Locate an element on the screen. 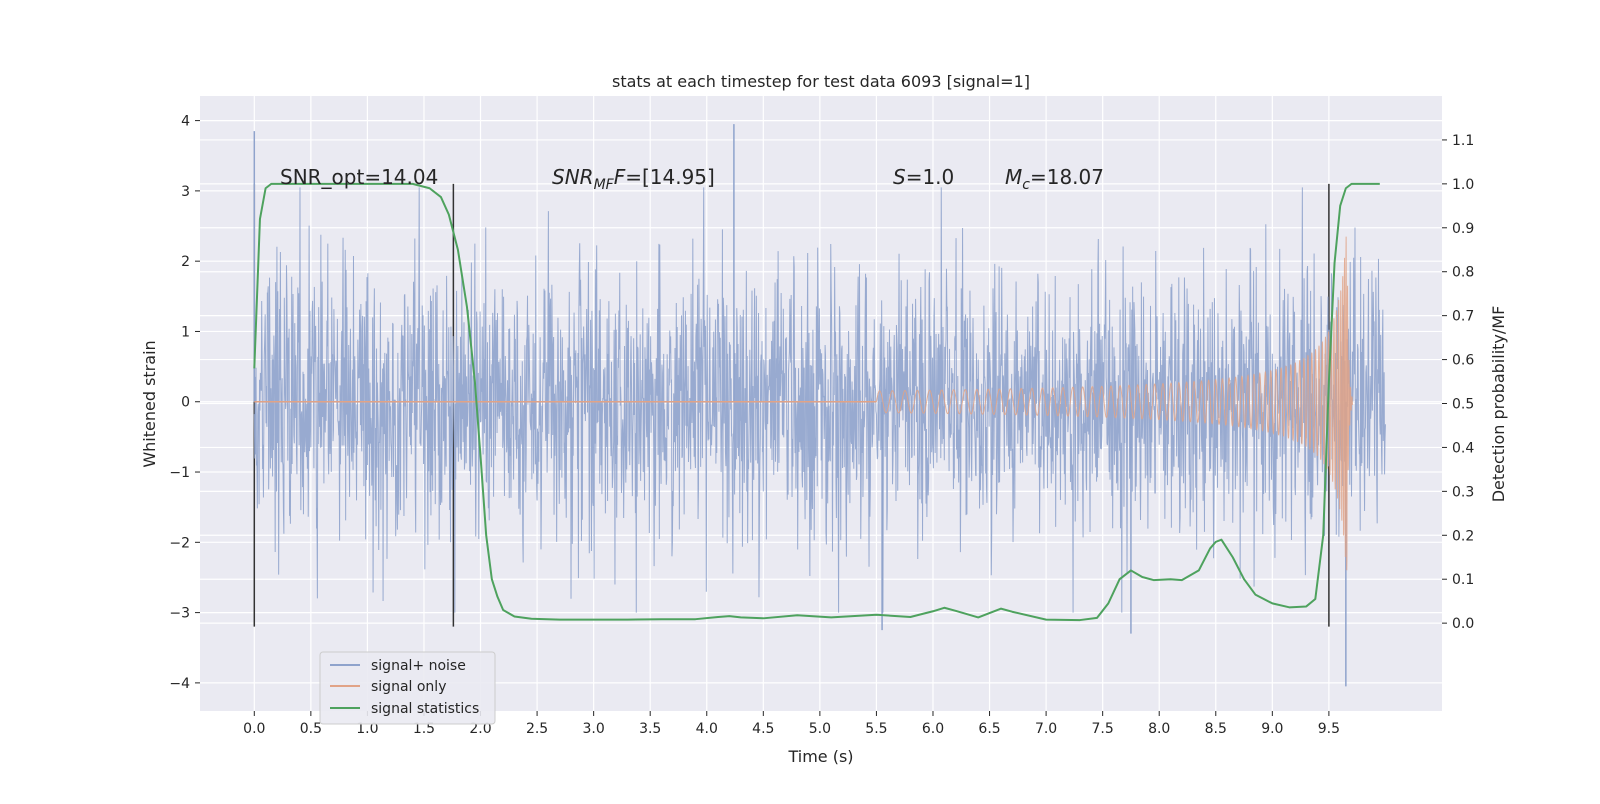 Image resolution: width=1600 pixels, height=804 pixels. y-tick-label: −3 is located at coordinates (179, 614).